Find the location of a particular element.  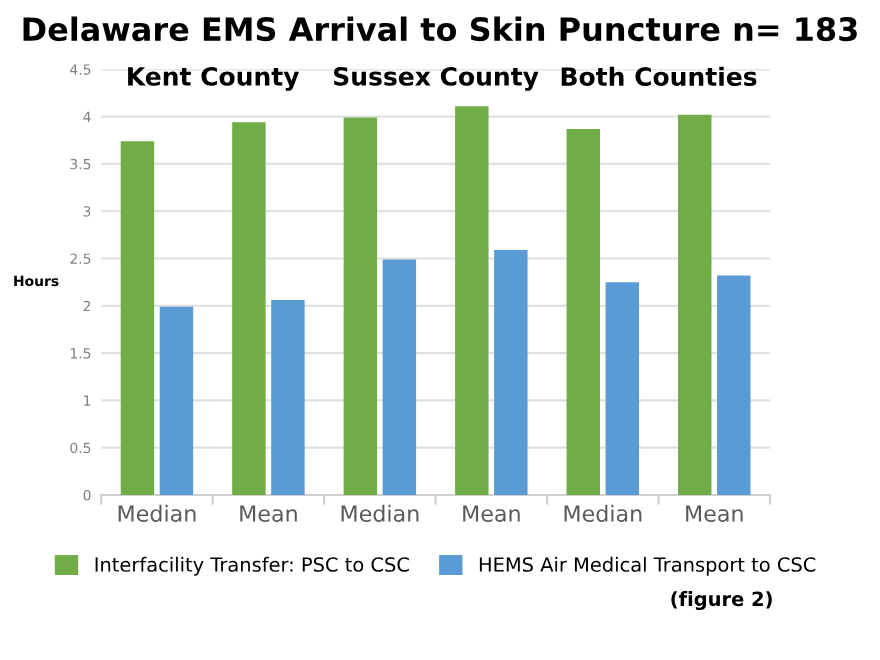

legend-label: Interfacility Transfer: PSC to CSC is located at coordinates (252, 566).